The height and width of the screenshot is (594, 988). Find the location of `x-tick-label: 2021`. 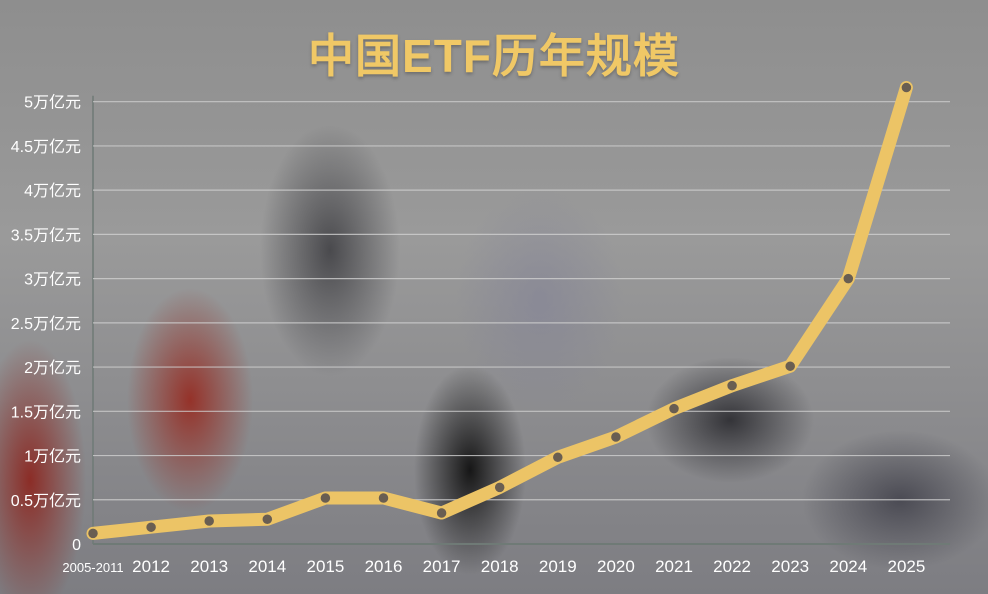

x-tick-label: 2021 is located at coordinates (674, 566).